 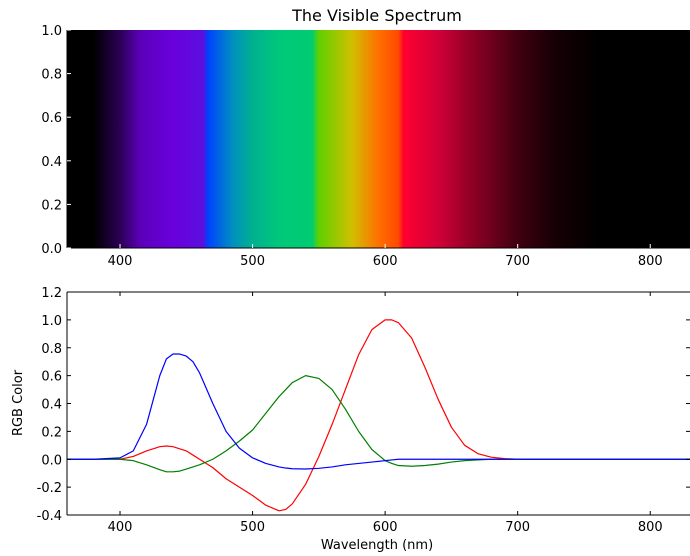 What do you see at coordinates (51, 321) in the screenshot?
I see `rgb-y-tick-label: 1.0` at bounding box center [51, 321].